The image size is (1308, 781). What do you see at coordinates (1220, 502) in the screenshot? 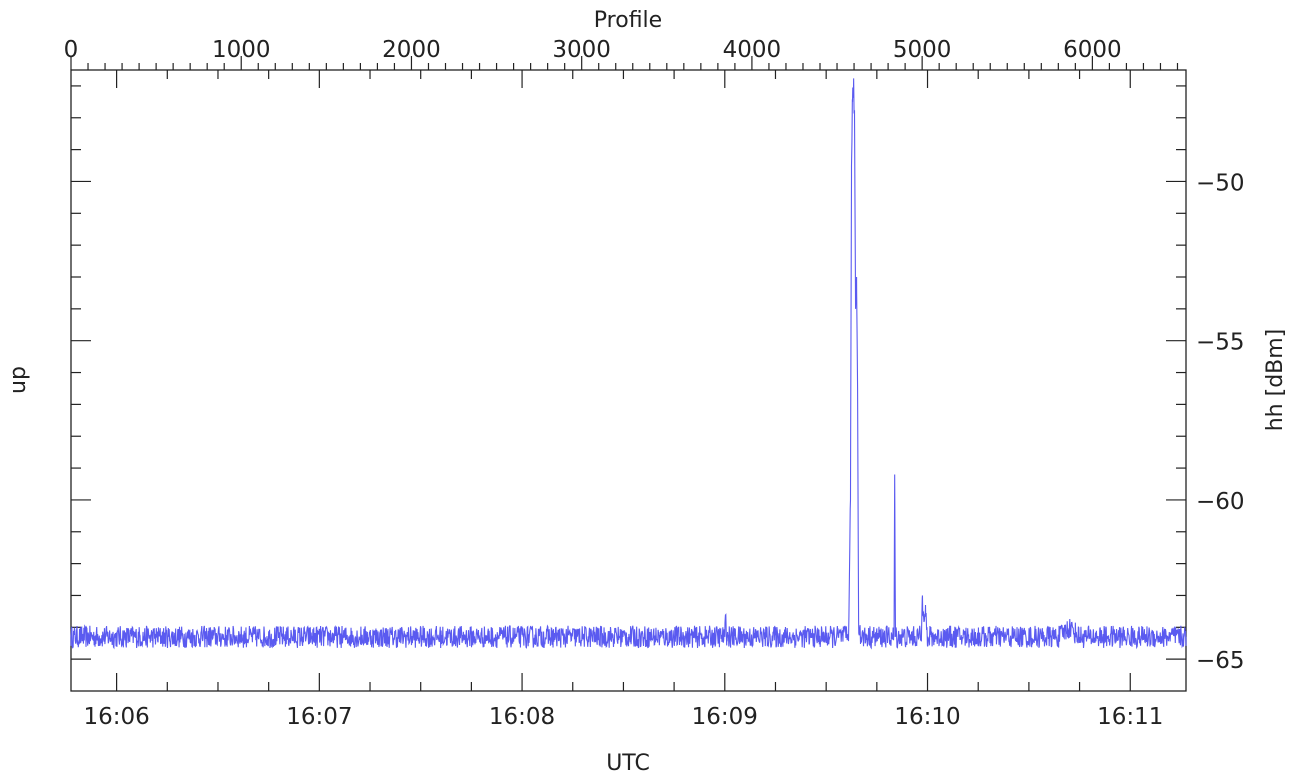
I see `y-tick-label: −60` at bounding box center [1220, 502].